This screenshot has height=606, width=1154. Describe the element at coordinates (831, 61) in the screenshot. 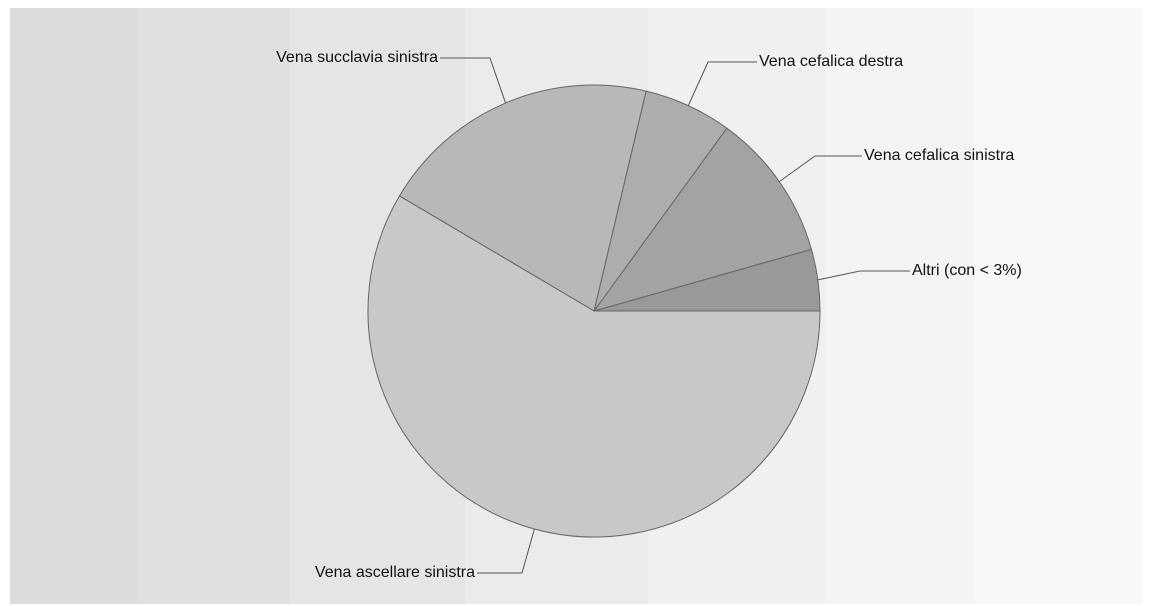

I see `slice-label: Vena cefalica destra` at that location.